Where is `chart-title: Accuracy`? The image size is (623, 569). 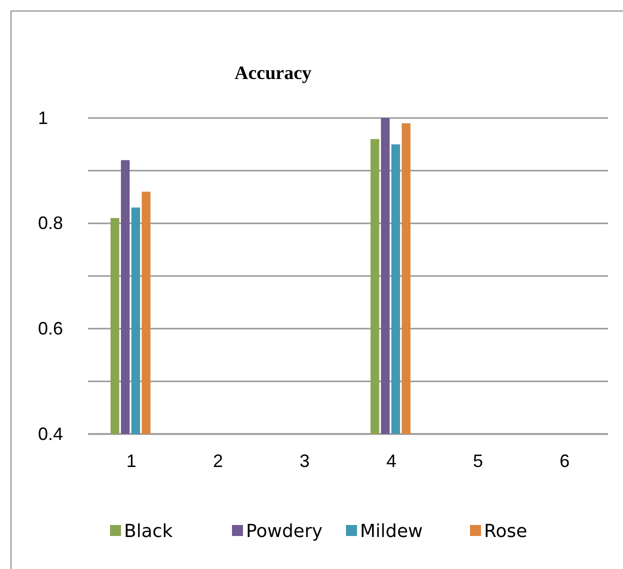 chart-title: Accuracy is located at coordinates (273, 73).